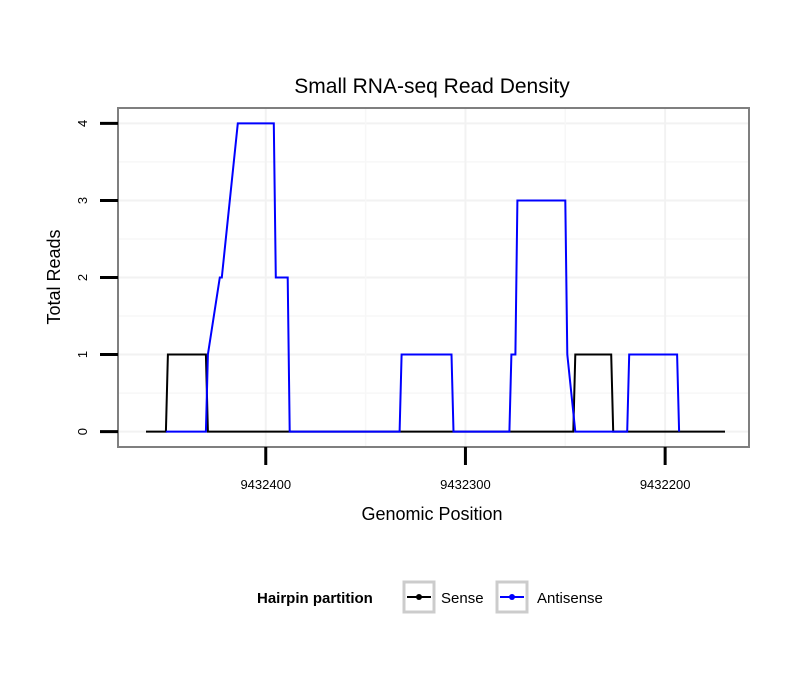  Describe the element at coordinates (265, 484) in the screenshot. I see `x-tick-label-0: 9432400` at that location.